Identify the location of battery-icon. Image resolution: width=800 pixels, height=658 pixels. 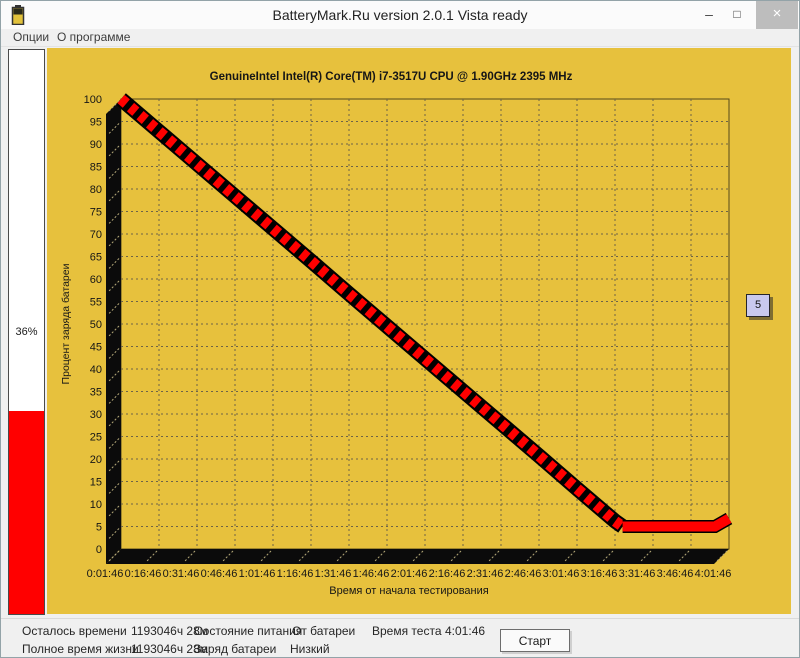
(18, 15).